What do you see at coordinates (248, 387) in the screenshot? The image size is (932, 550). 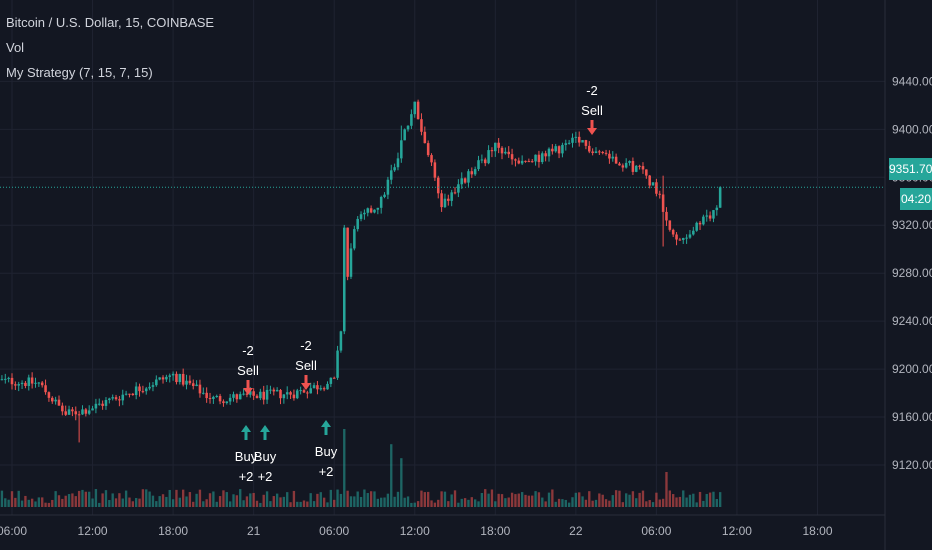 I see `sell-arrow` at bounding box center [248, 387].